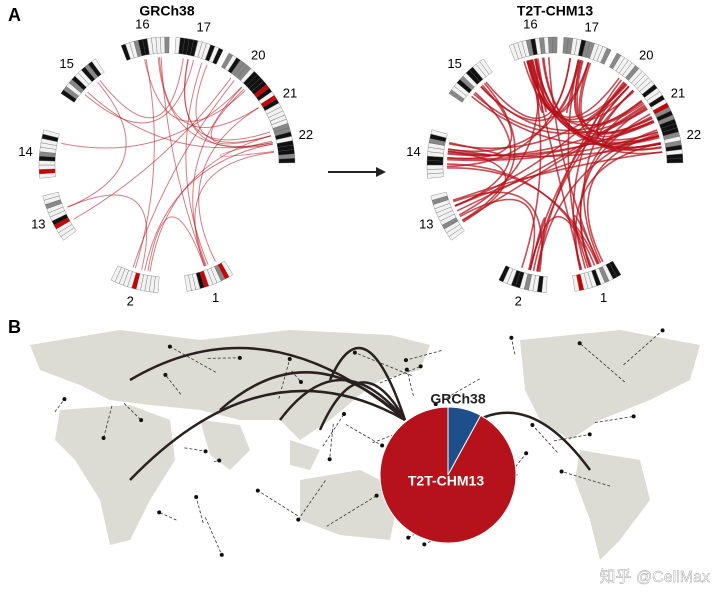  Describe the element at coordinates (38, 223) in the screenshot. I see `chromosome-label: 13` at that location.